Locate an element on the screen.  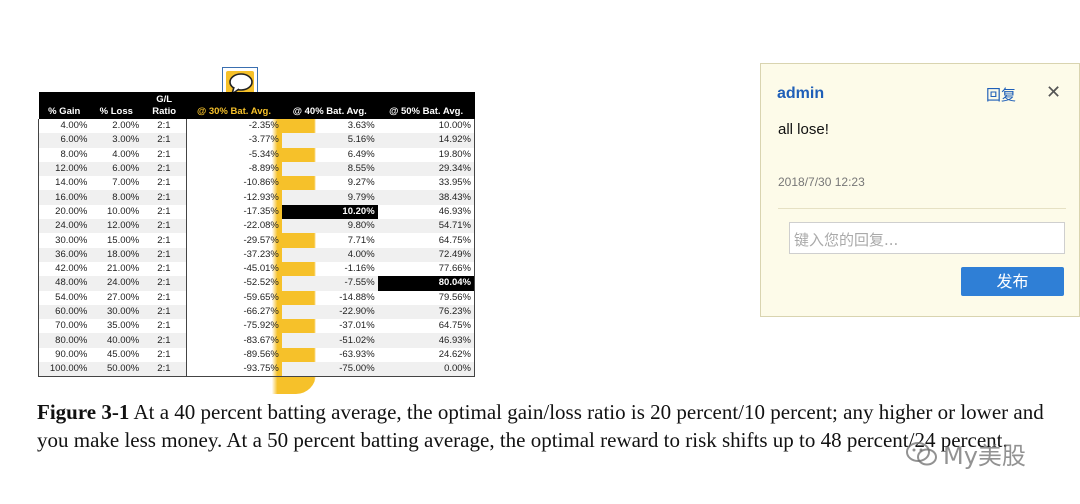
table-cell: 46.93% is located at coordinates (426, 212).